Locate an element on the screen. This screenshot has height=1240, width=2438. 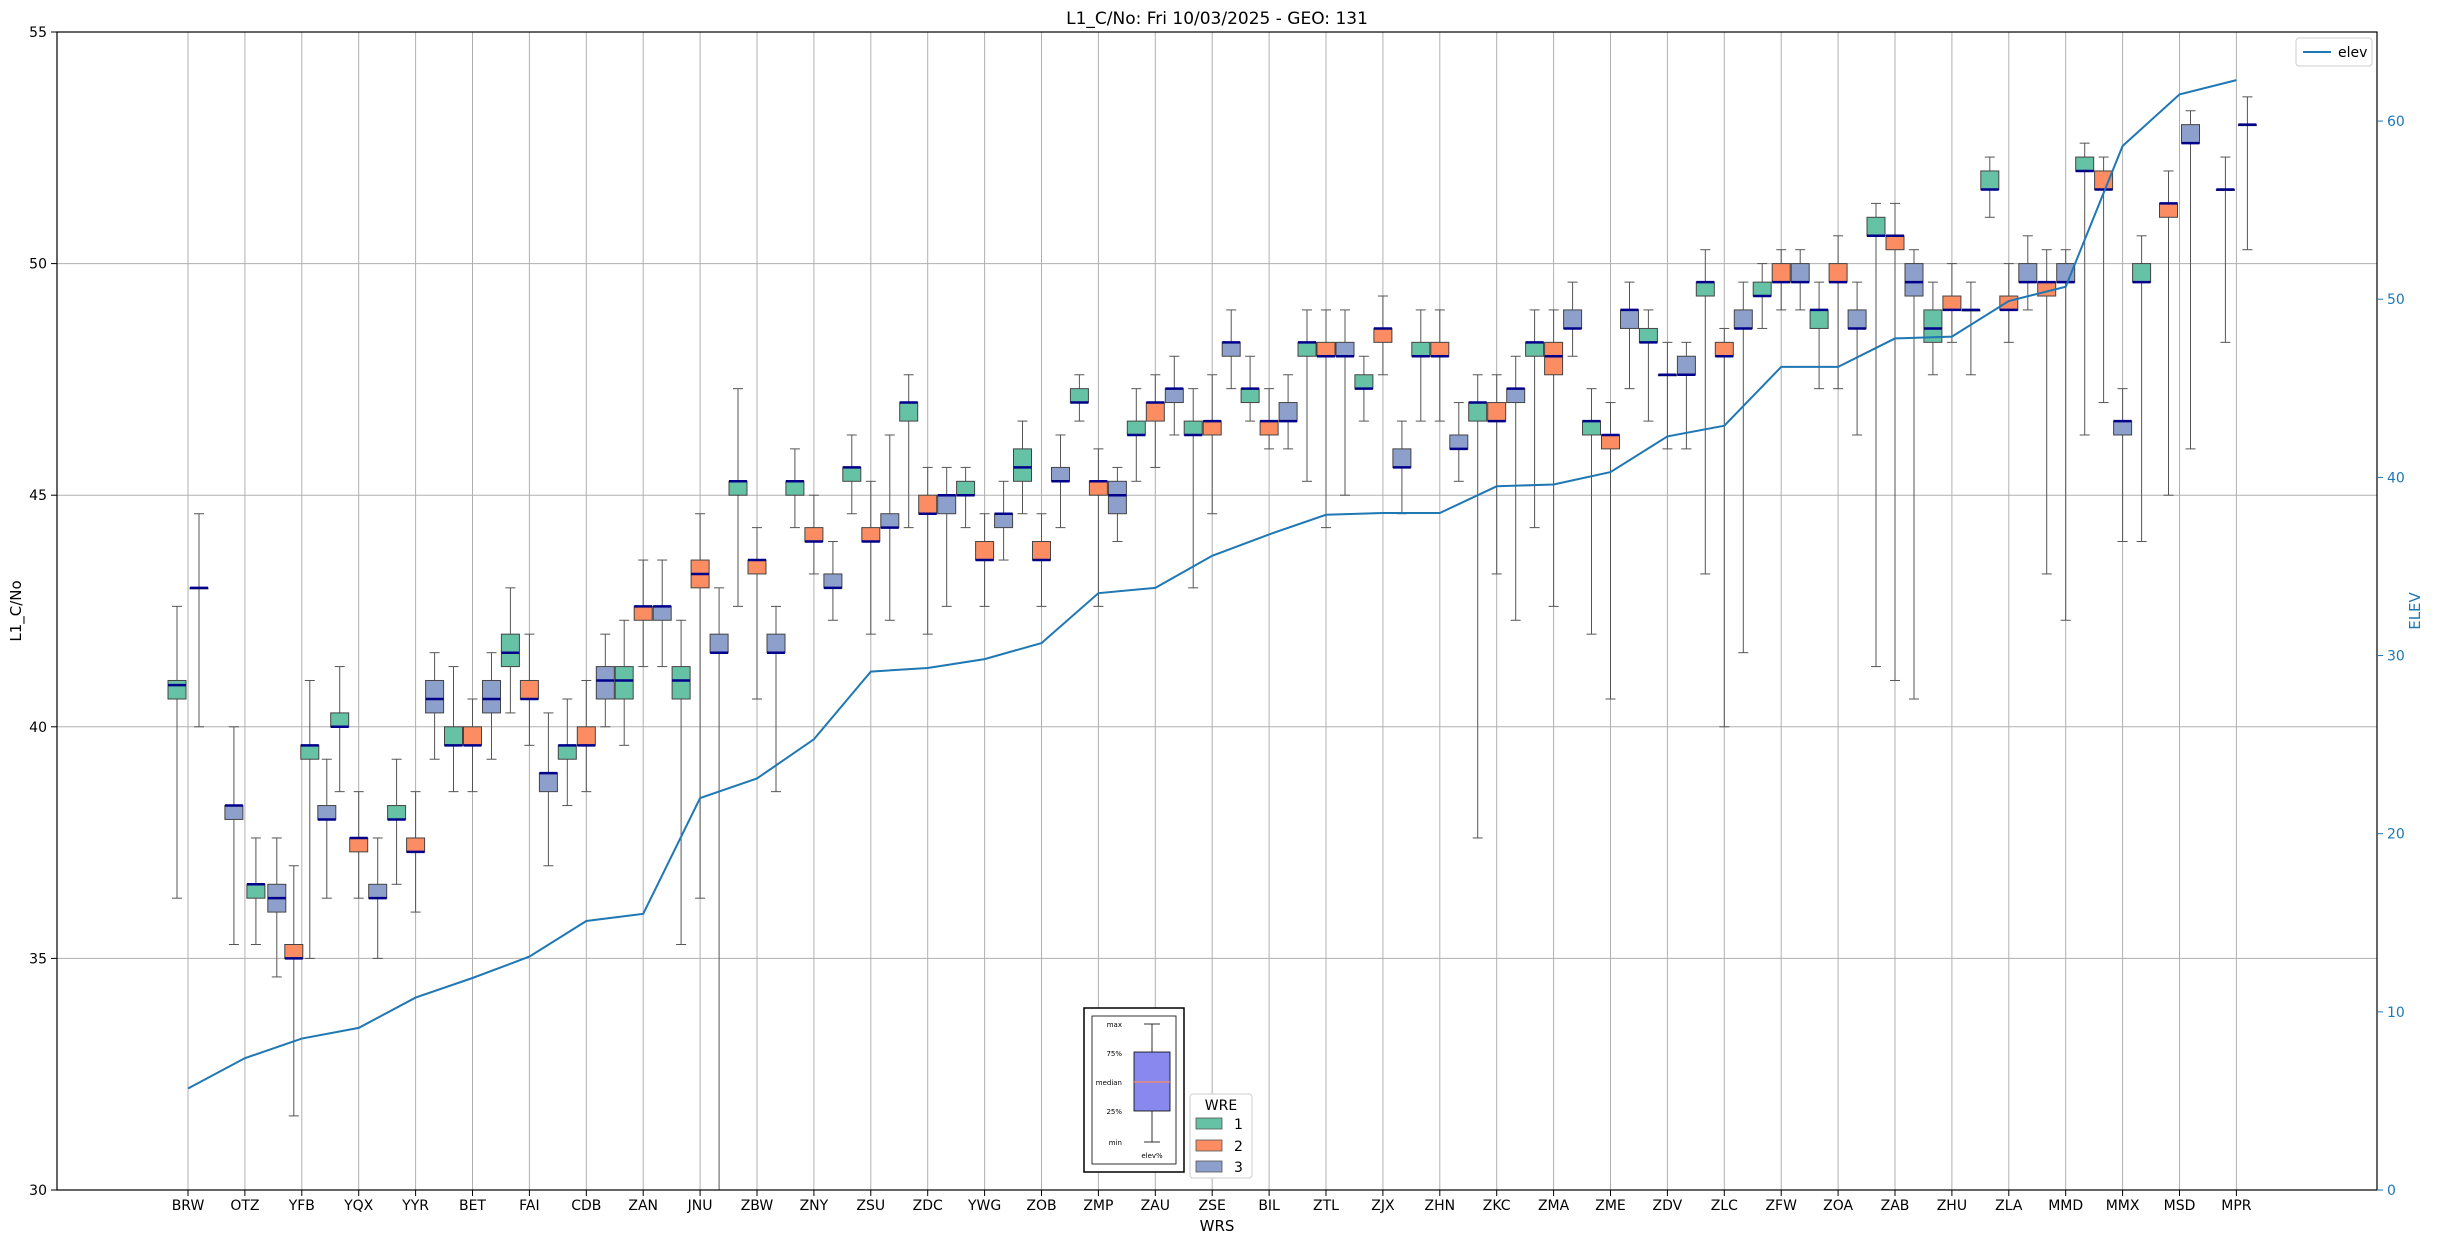
x-tick-label: ZDC is located at coordinates (928, 1206).